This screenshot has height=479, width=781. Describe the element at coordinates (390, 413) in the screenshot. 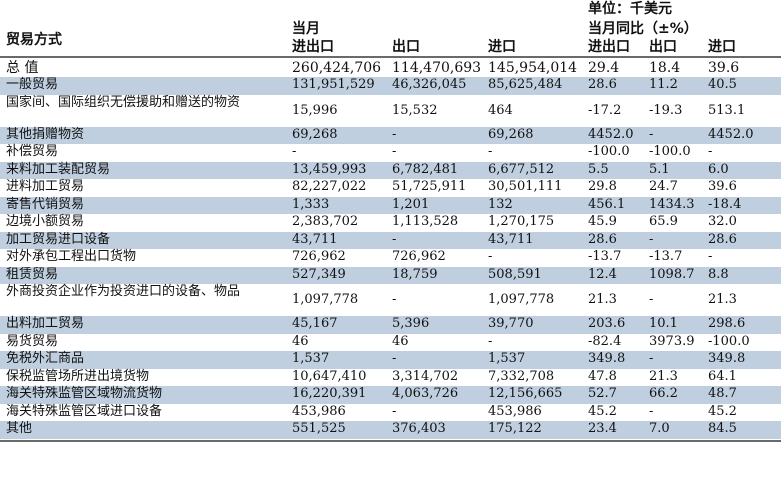

I see `table-row: 海关特殊监管区域进口设备 453,986 - 453,986 45.2 - 45.2` at that location.